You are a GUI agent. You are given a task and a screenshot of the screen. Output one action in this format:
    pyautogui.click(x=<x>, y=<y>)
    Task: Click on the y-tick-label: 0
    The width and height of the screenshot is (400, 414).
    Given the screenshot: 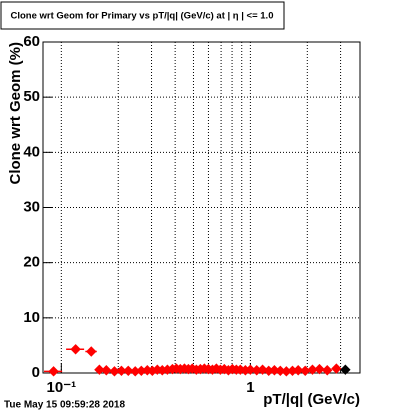 What is the action you would take?
    pyautogui.click(x=36, y=372)
    